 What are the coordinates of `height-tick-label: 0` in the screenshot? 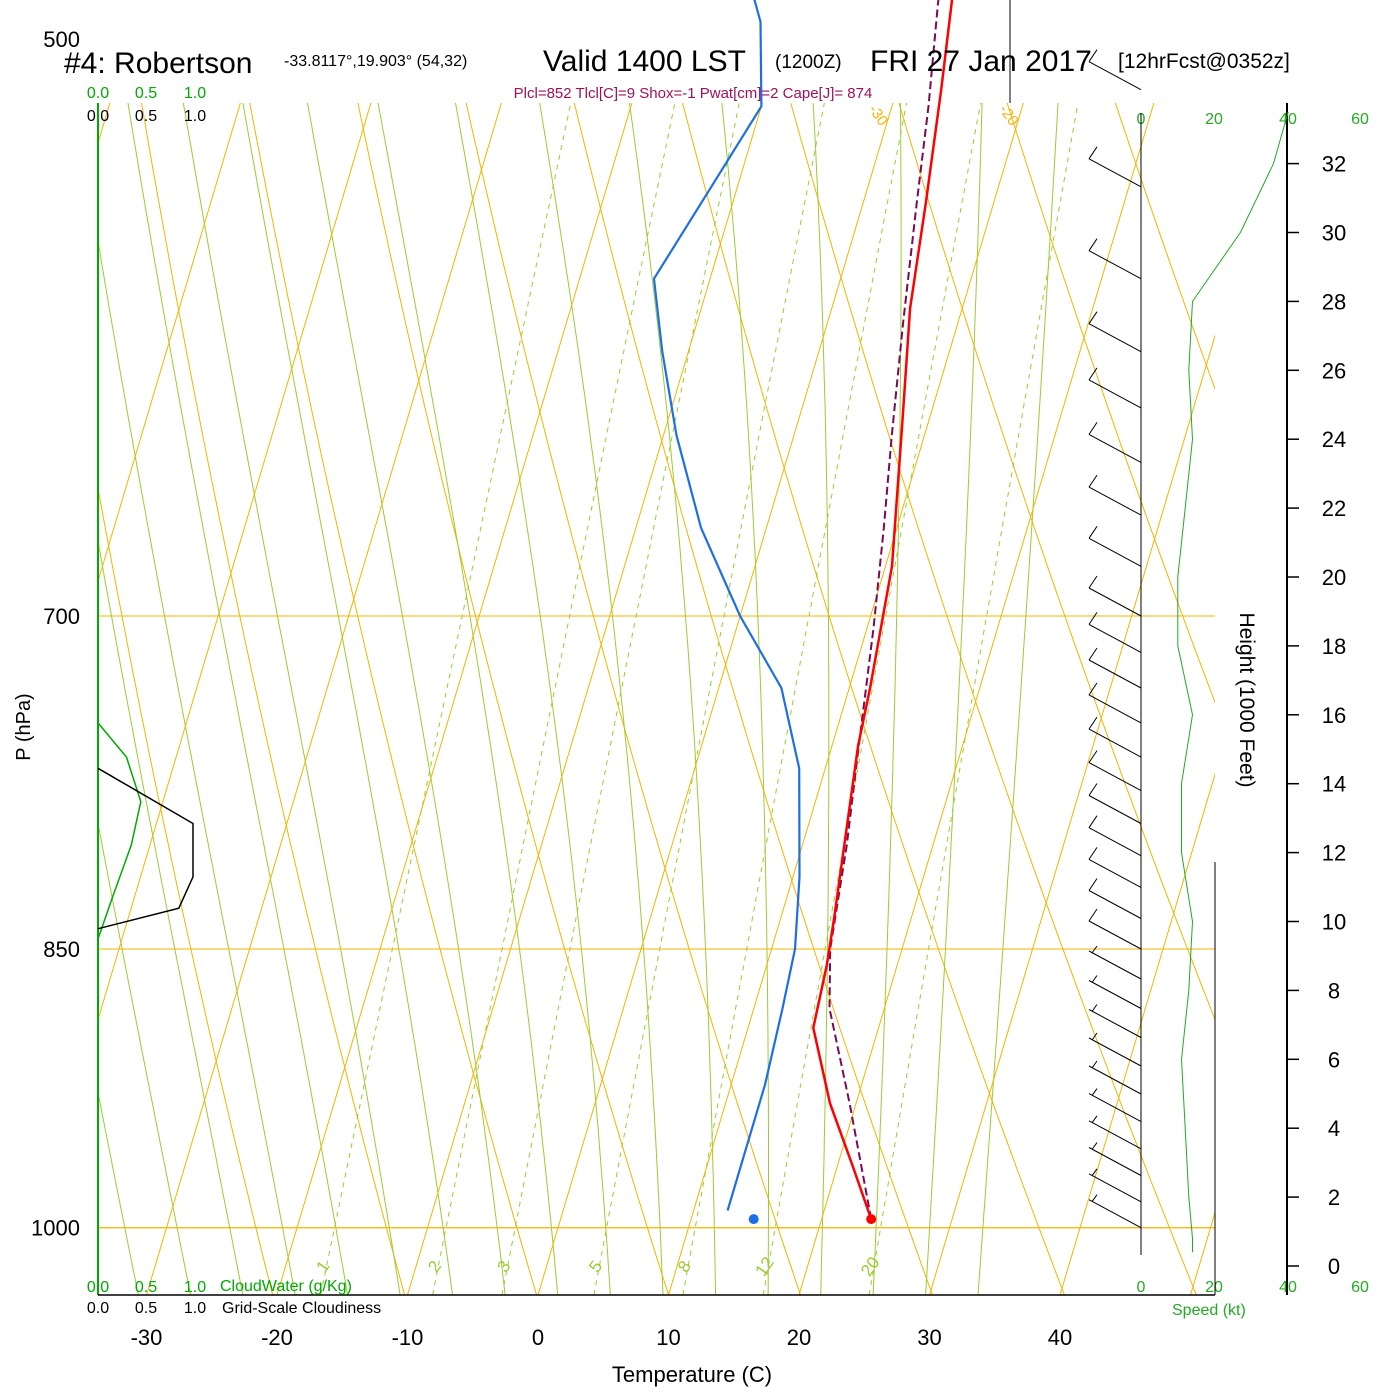 It's located at (1334, 1266).